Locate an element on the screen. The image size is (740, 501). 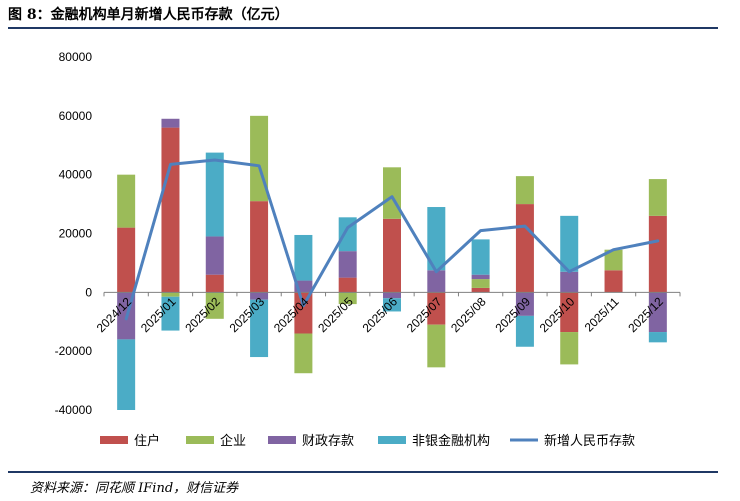
legend-label: 新增人民币存款 is located at coordinates (589, 441).